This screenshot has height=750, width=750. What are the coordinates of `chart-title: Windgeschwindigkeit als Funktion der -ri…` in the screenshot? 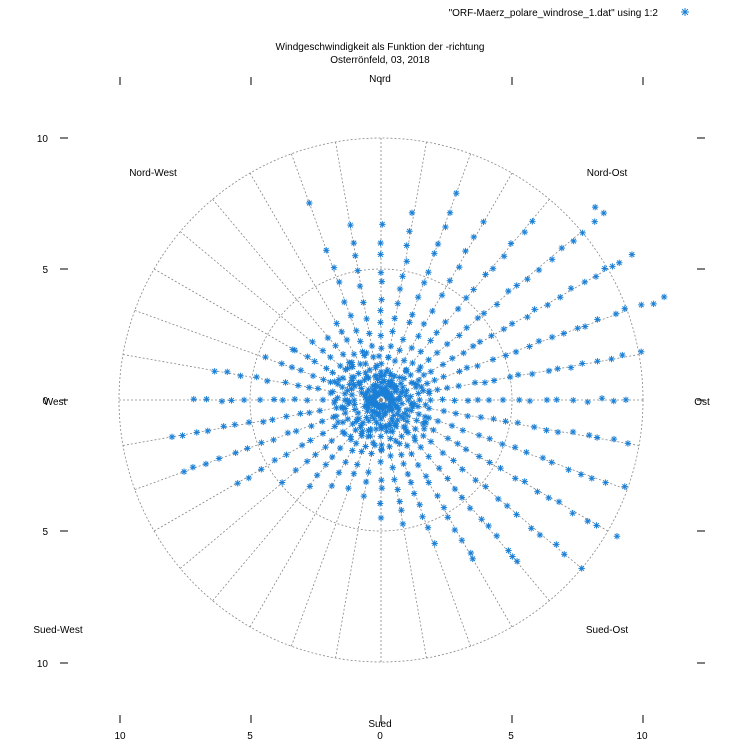 It's located at (380, 47).